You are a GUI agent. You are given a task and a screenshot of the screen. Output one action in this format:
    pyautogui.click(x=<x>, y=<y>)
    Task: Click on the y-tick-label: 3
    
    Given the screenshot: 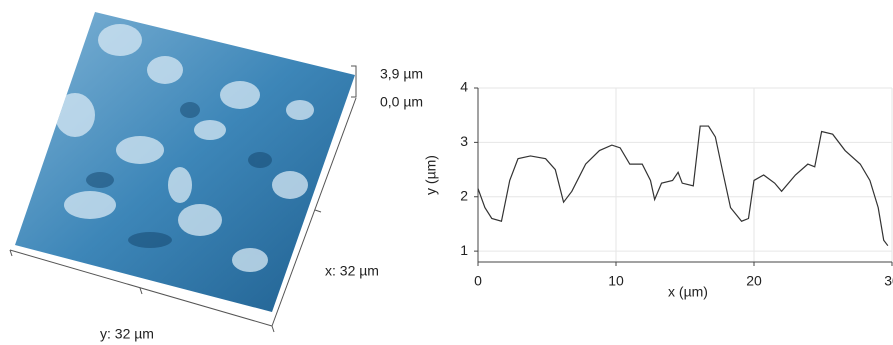 What is the action you would take?
    pyautogui.click(x=464, y=141)
    